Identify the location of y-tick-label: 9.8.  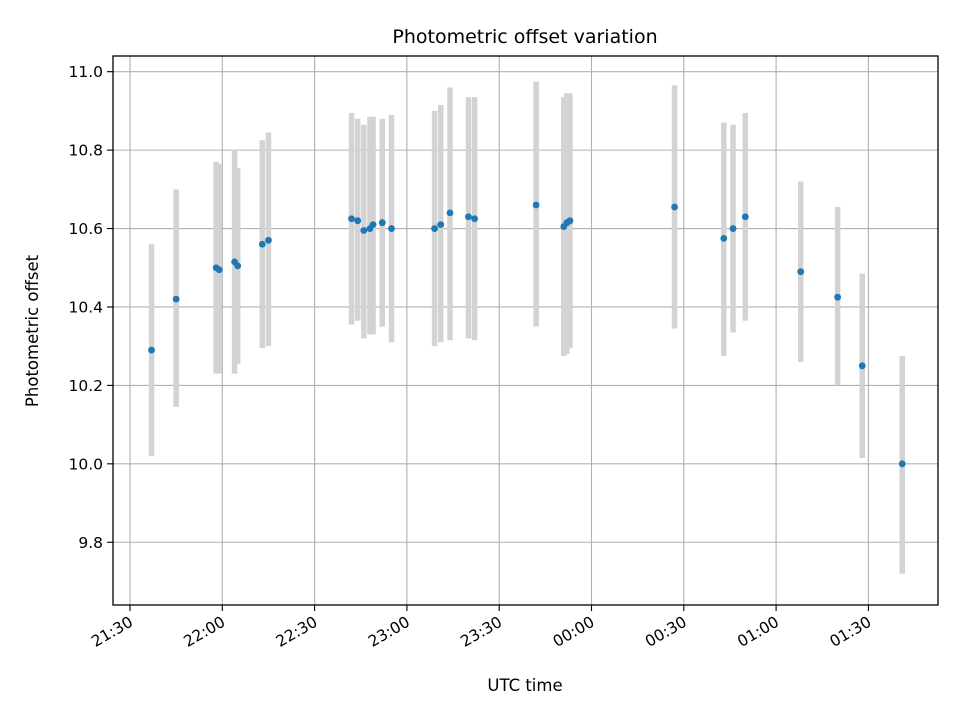
(90, 543).